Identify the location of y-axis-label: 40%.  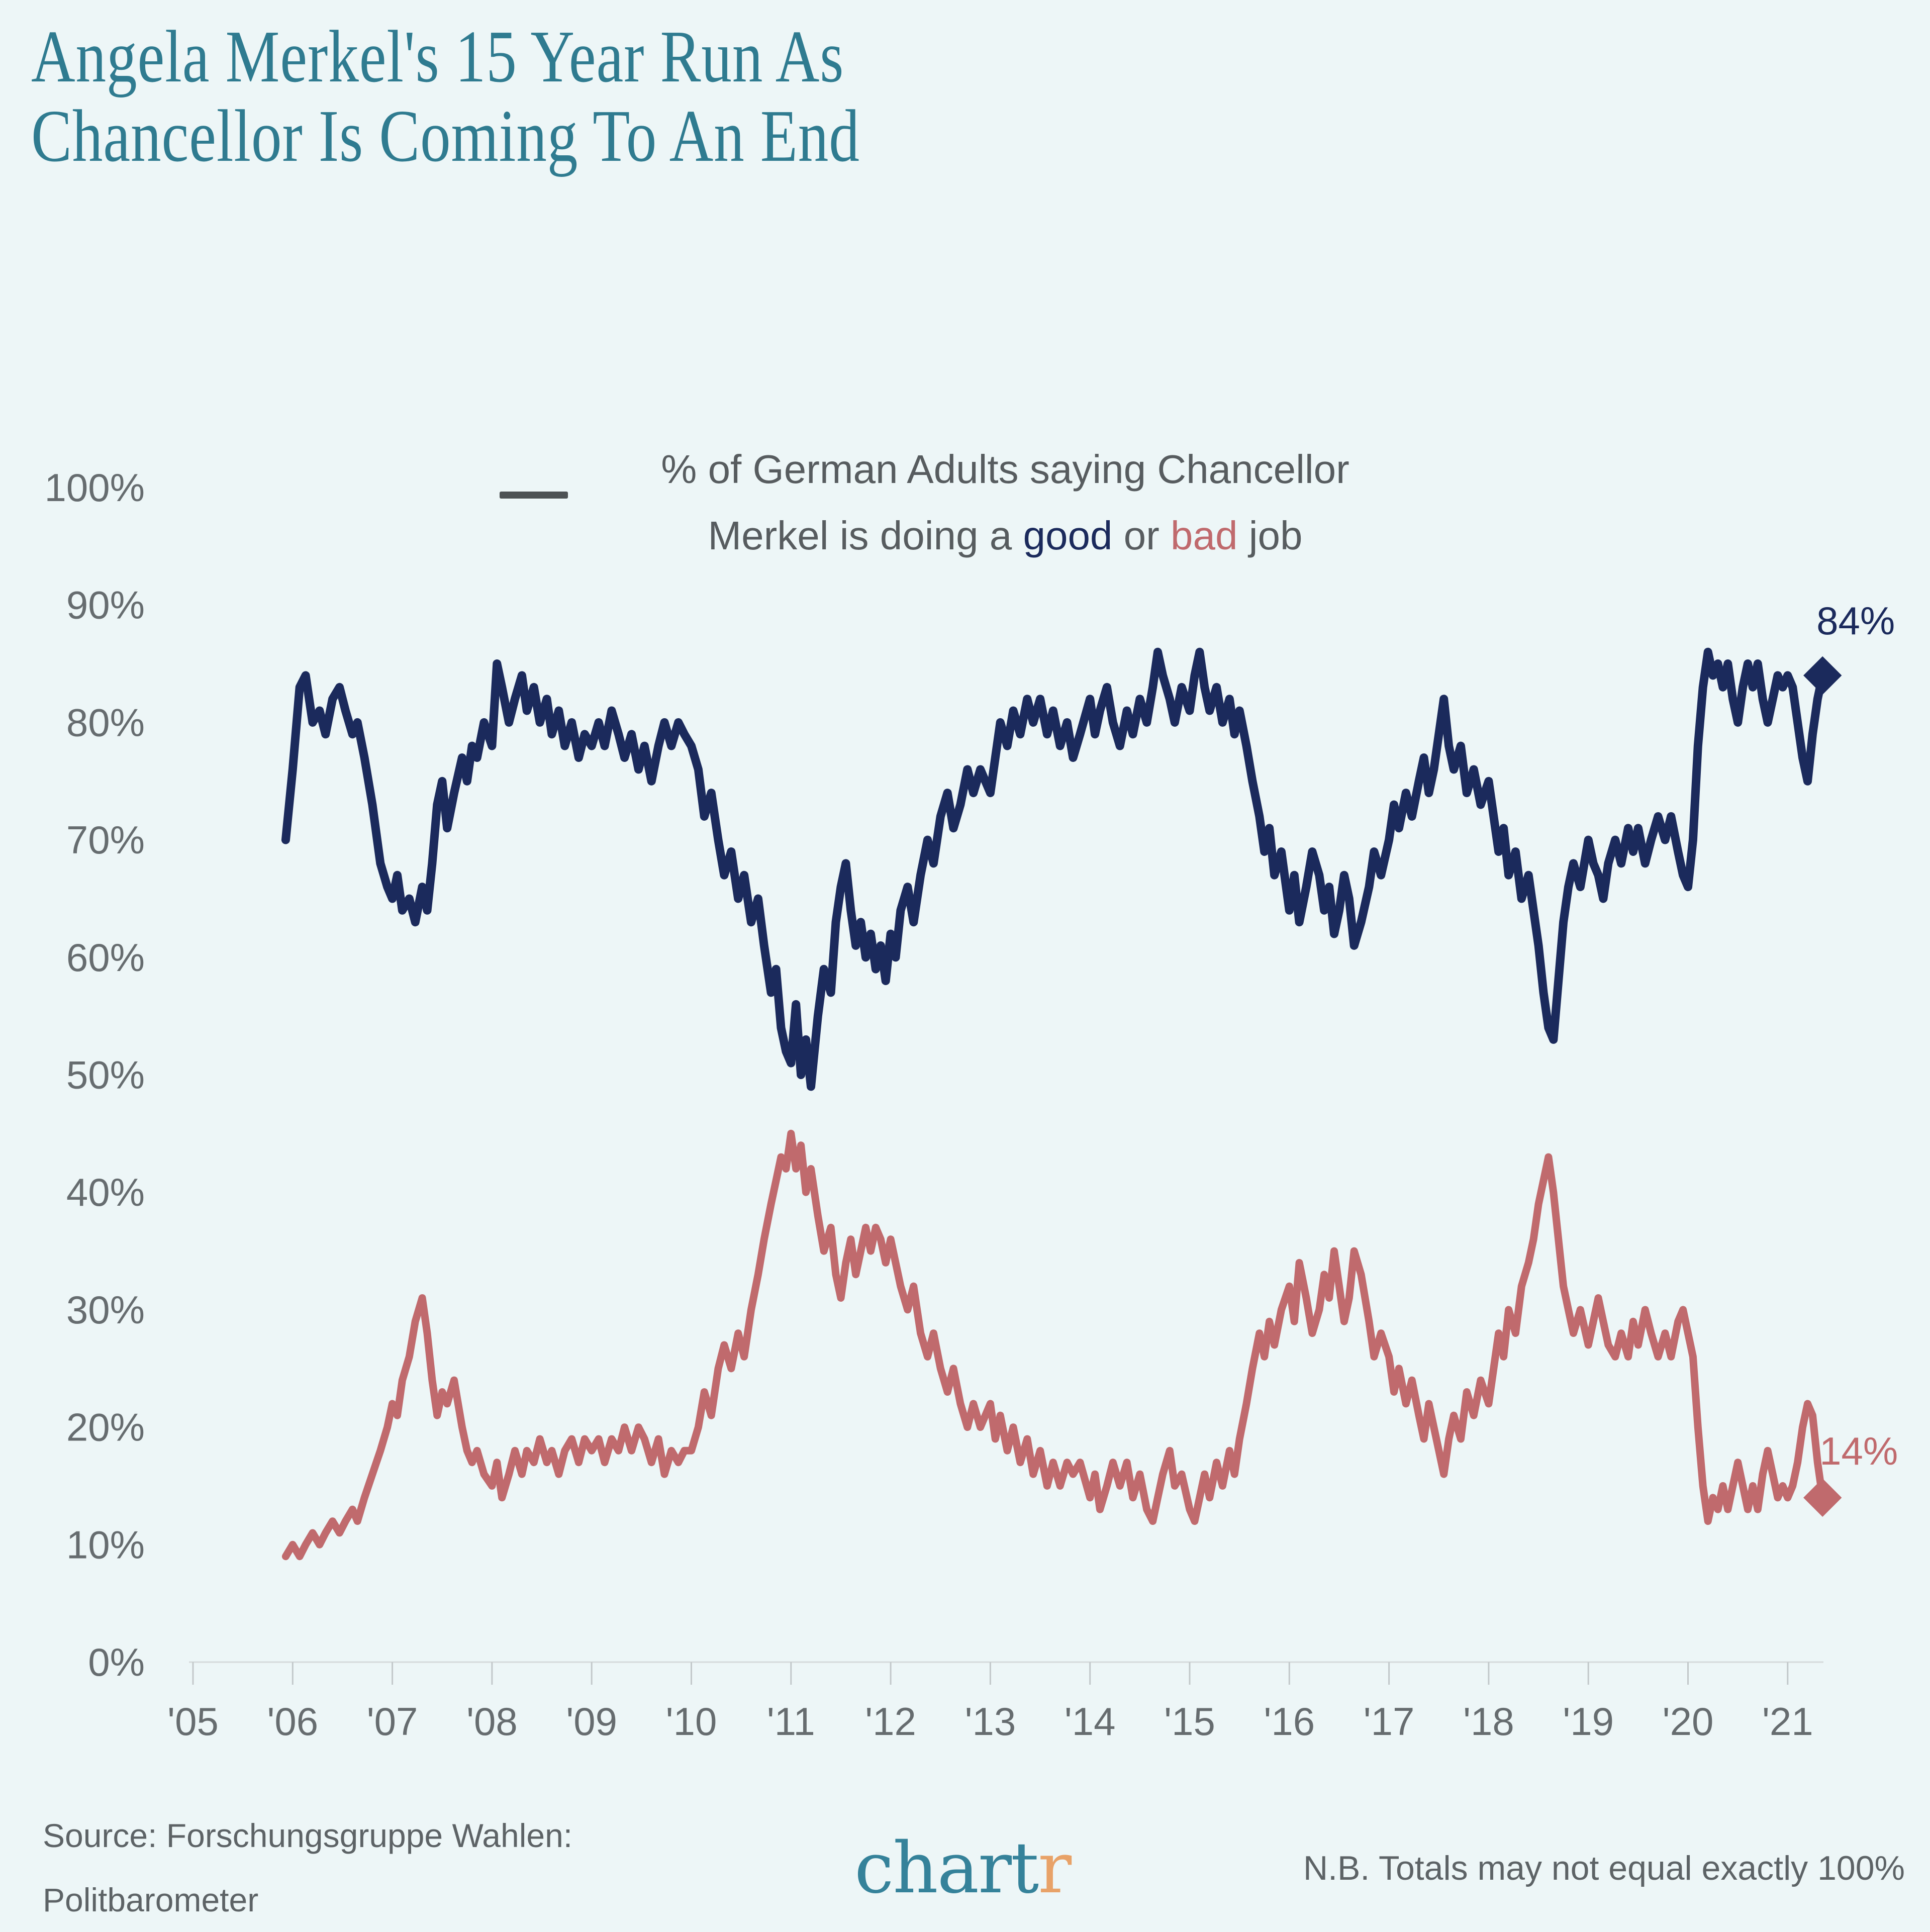
(105, 1192).